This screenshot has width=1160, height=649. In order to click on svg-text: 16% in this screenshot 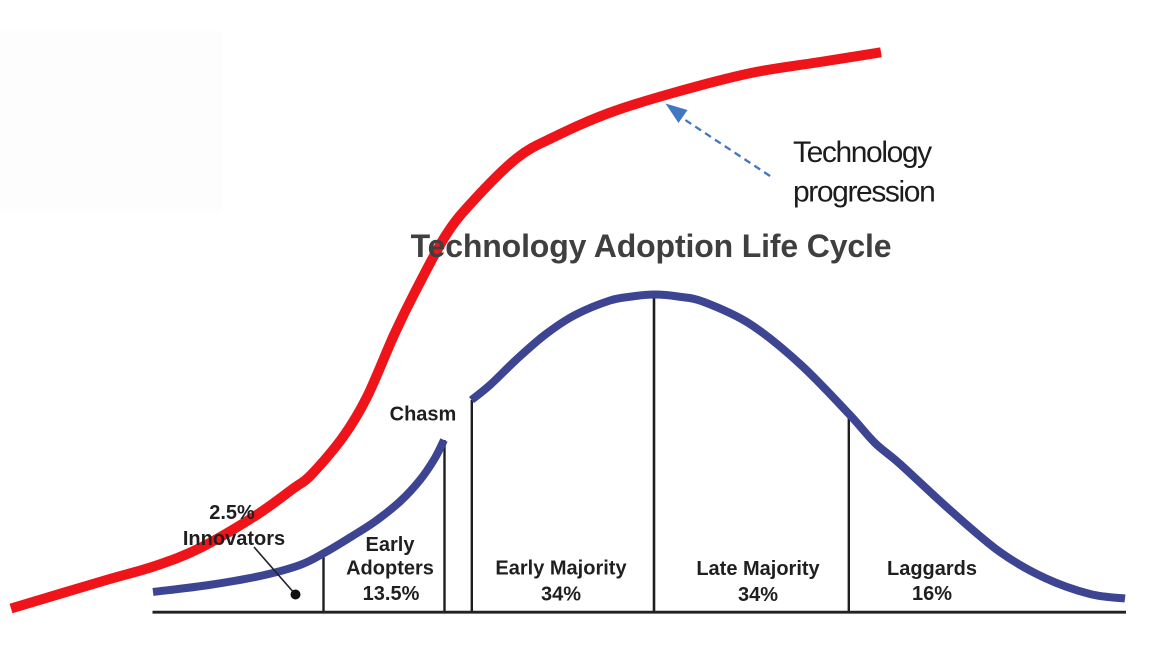, I will do `click(932, 594)`.